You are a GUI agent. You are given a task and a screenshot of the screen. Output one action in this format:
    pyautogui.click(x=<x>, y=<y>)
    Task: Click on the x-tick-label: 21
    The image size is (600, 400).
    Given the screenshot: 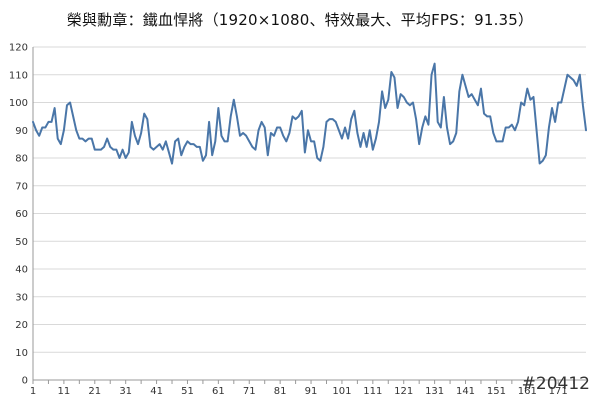 What is the action you would take?
    pyautogui.click(x=94, y=391)
    